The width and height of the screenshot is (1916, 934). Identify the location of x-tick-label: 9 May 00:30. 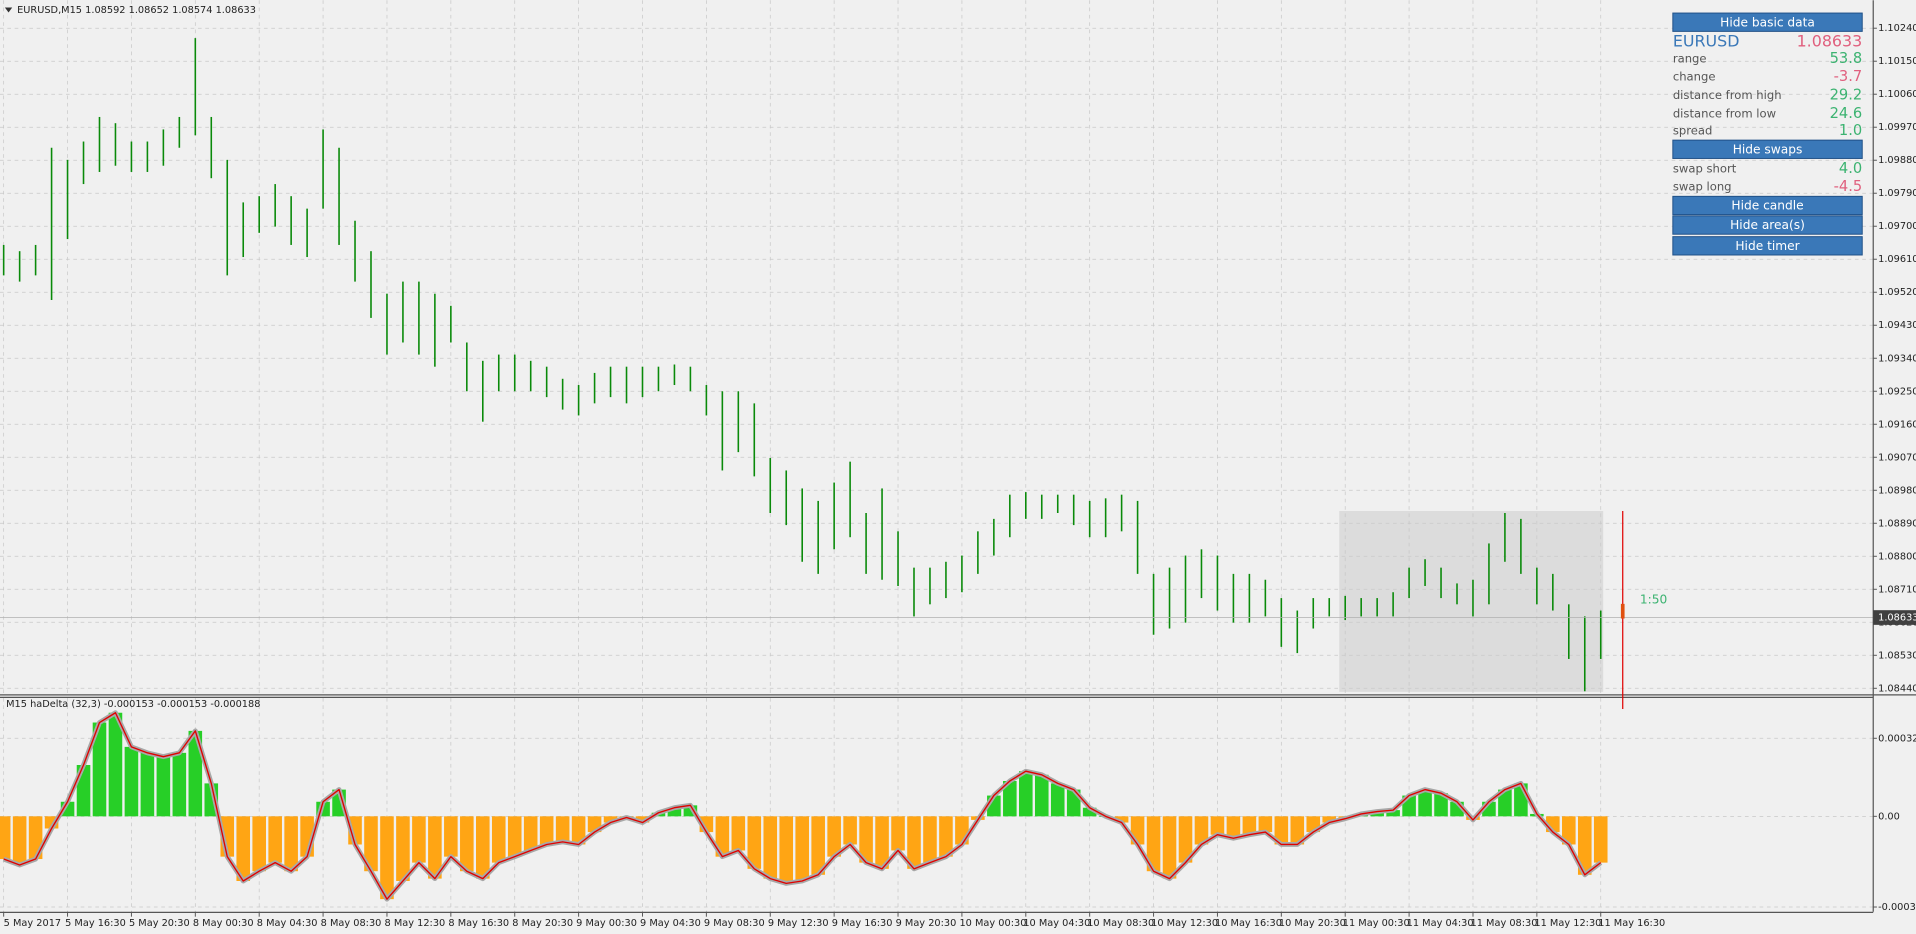
(606, 923).